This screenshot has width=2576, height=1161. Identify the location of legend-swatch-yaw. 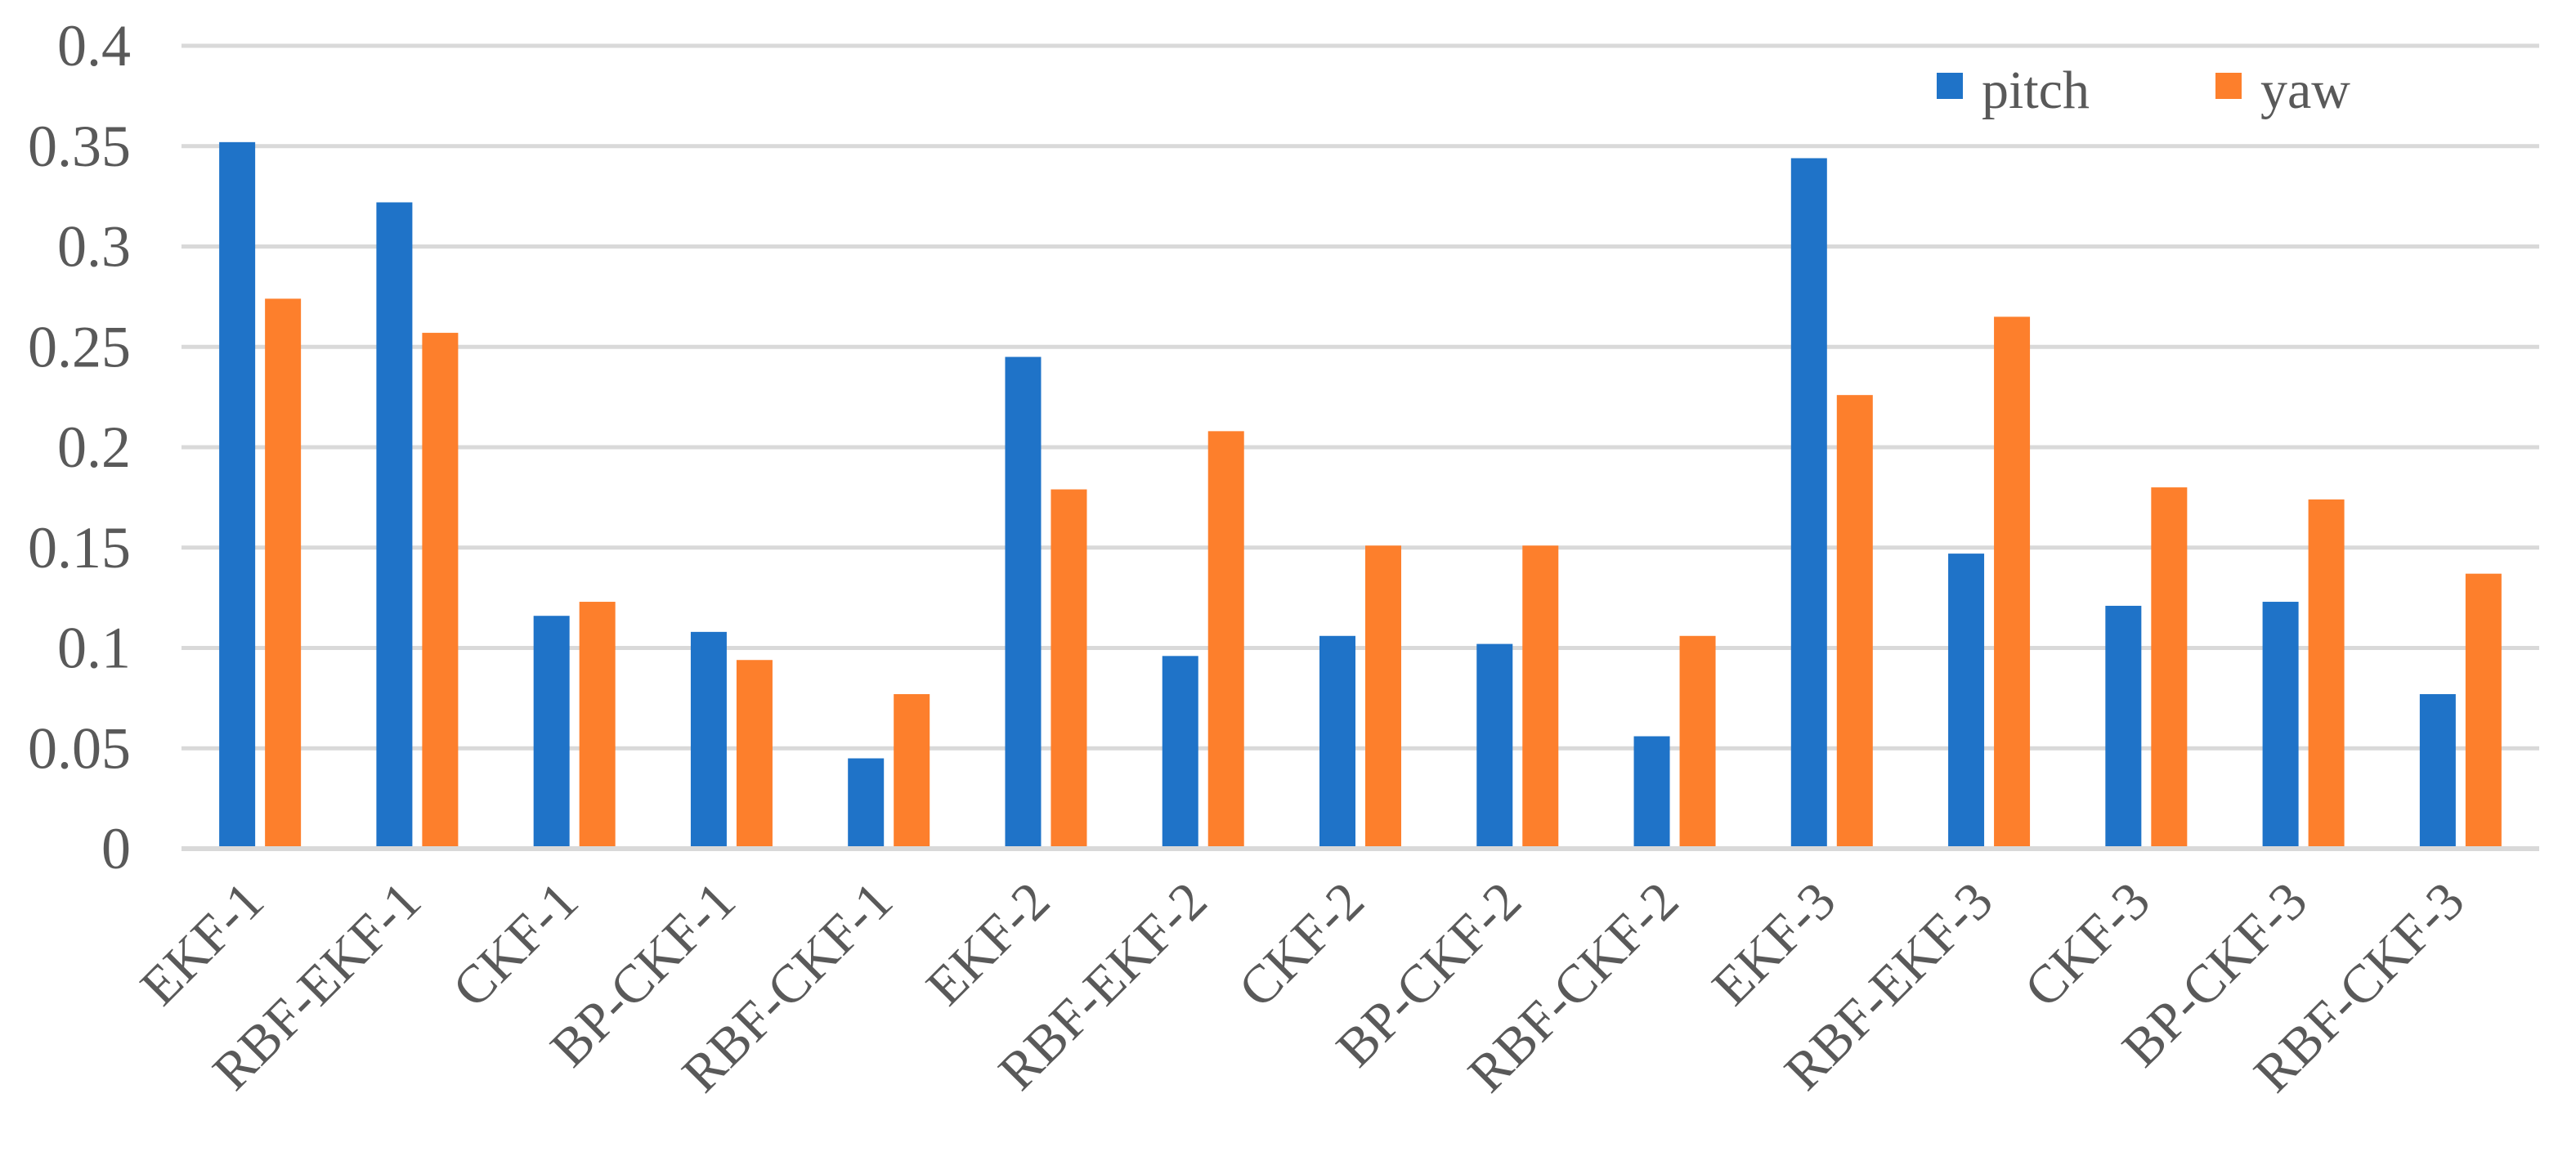
(2228, 86).